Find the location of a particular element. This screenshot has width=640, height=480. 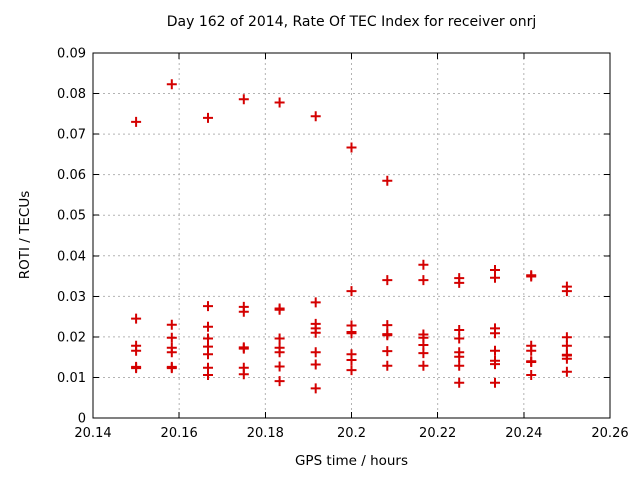

x-tick-label: 20.2 is located at coordinates (351, 433).